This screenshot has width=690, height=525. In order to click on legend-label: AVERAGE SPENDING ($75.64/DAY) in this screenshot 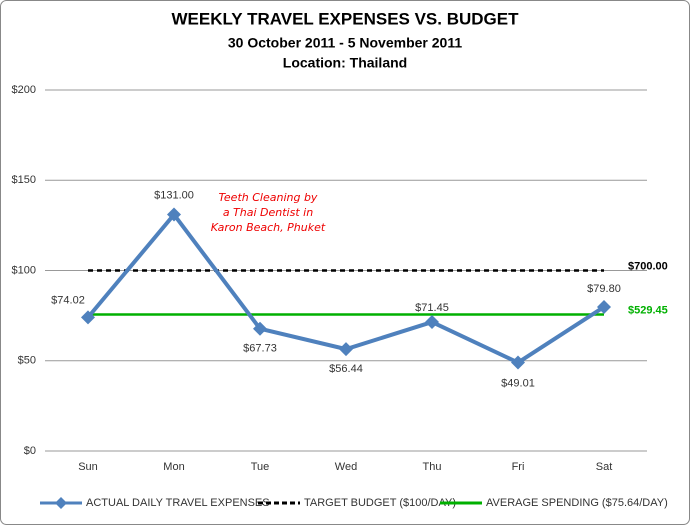, I will do `click(577, 503)`.